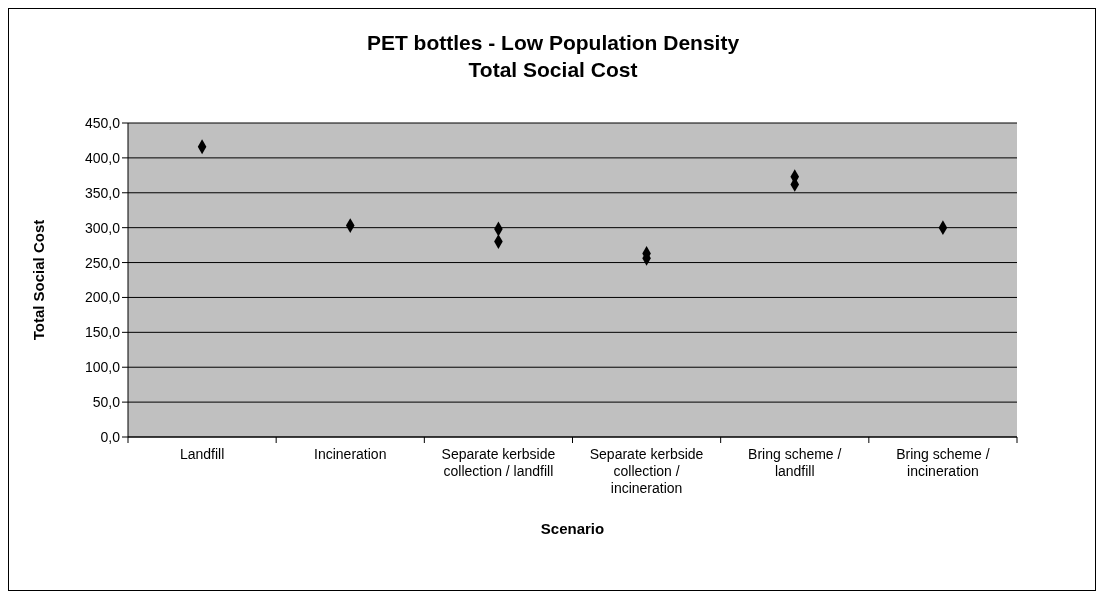 Image resolution: width=1104 pixels, height=599 pixels. I want to click on y-tick-label: 150,0, so click(102, 332).